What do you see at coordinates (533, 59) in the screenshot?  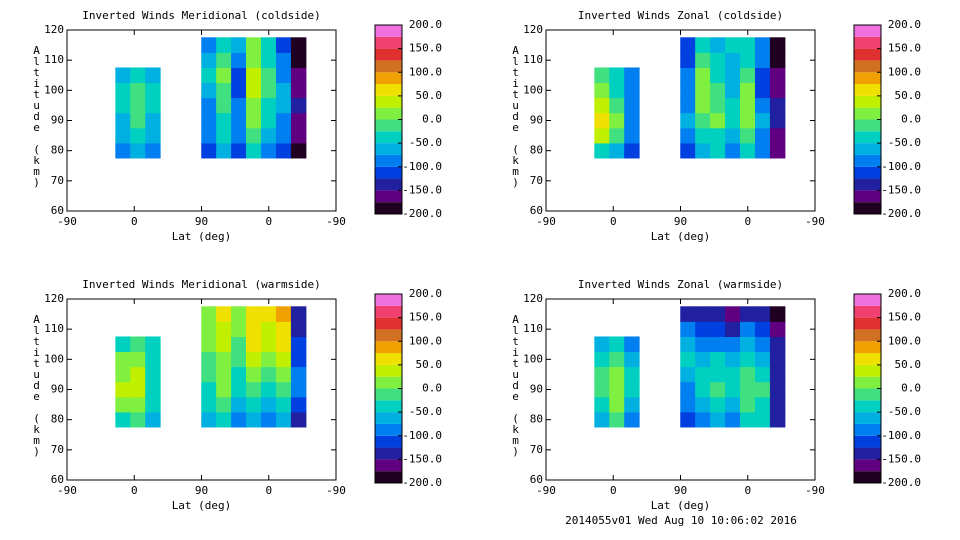 I see `y-tick-label: 110` at bounding box center [533, 59].